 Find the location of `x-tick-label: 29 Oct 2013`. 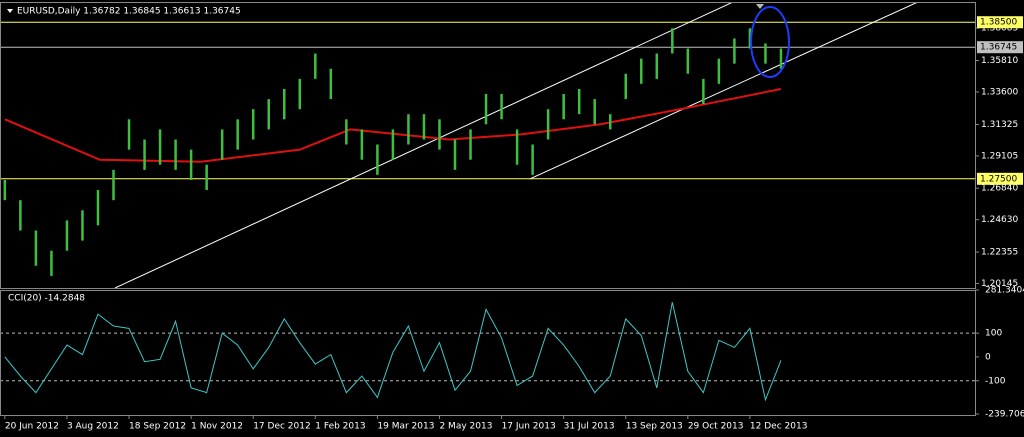

x-tick-label: 29 Oct 2013 is located at coordinates (716, 427).